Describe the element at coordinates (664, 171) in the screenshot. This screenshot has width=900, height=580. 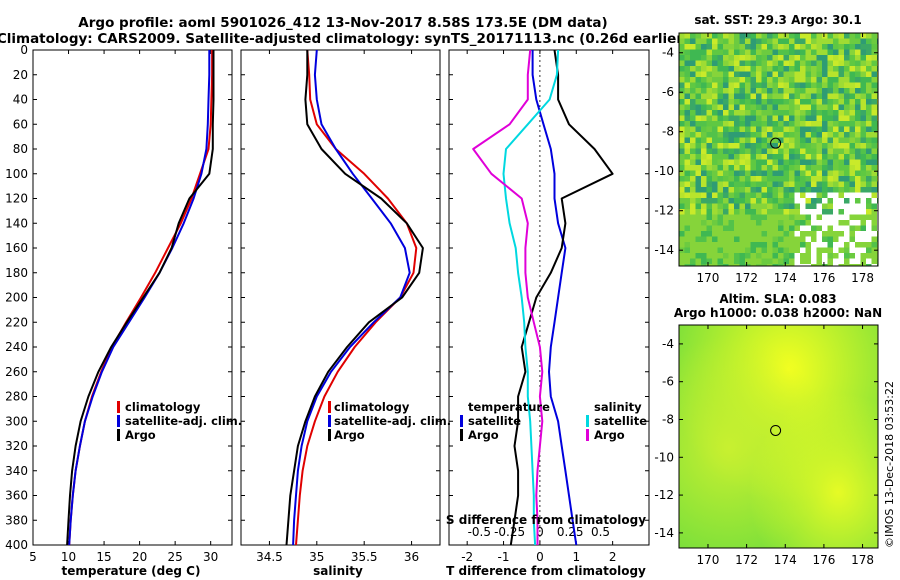
I see `map-y-tick-label: -10` at that location.